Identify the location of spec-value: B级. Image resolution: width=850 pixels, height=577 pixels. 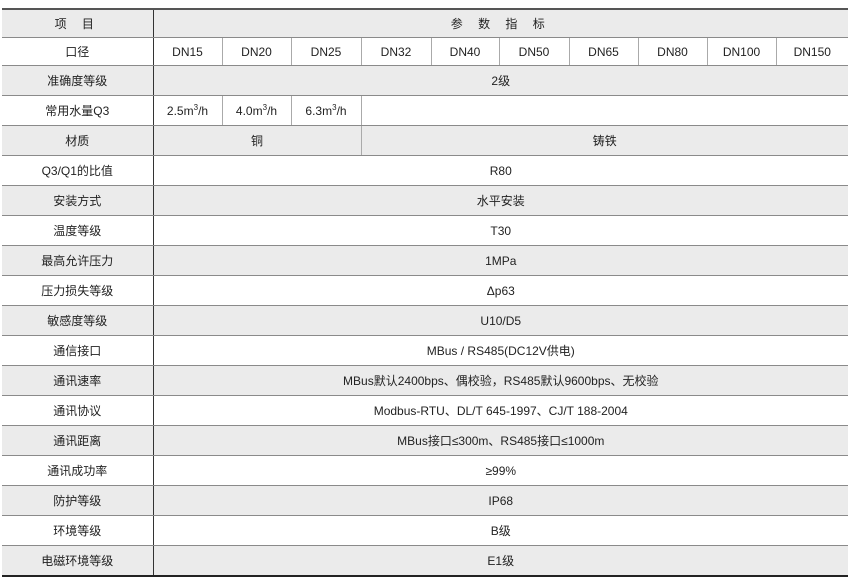
(500, 530).